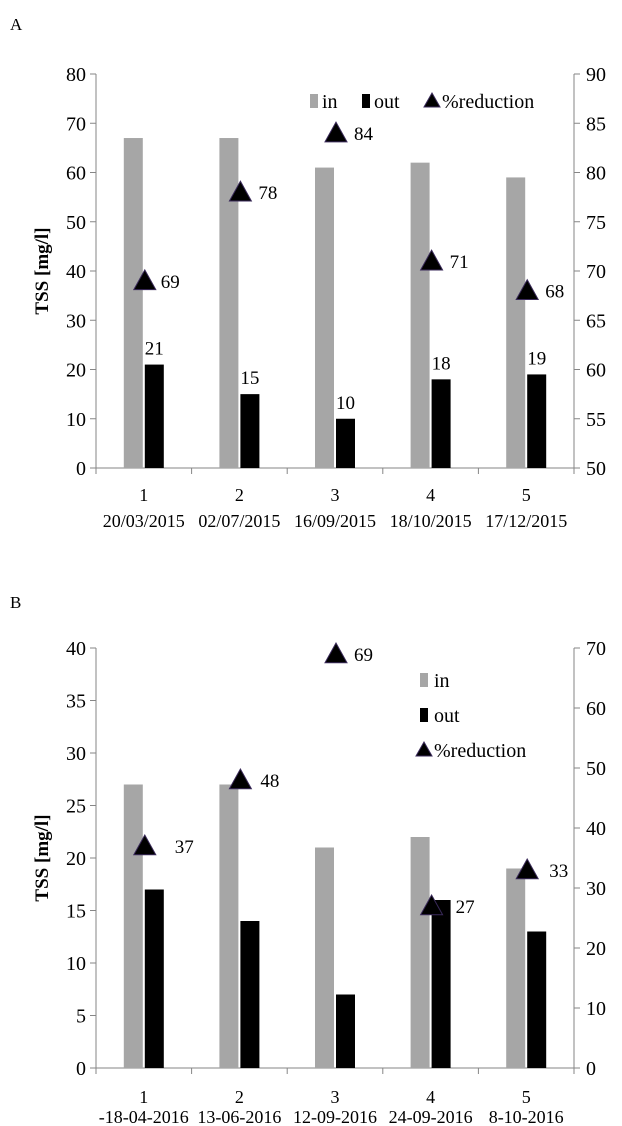 The width and height of the screenshot is (622, 1126). What do you see at coordinates (526, 521) in the screenshot?
I see `x-date-label: 17/12/2015` at bounding box center [526, 521].